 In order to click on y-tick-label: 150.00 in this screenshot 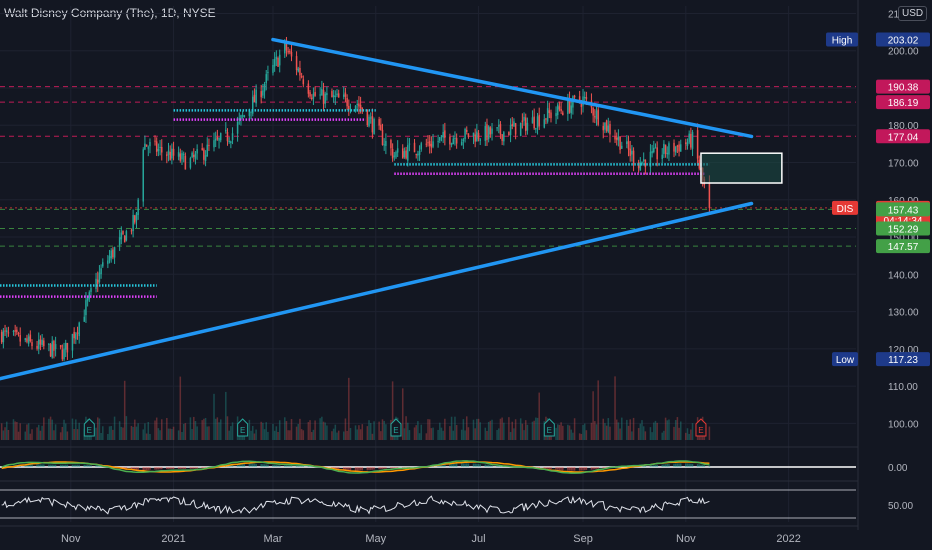, I will do `click(903, 238)`.